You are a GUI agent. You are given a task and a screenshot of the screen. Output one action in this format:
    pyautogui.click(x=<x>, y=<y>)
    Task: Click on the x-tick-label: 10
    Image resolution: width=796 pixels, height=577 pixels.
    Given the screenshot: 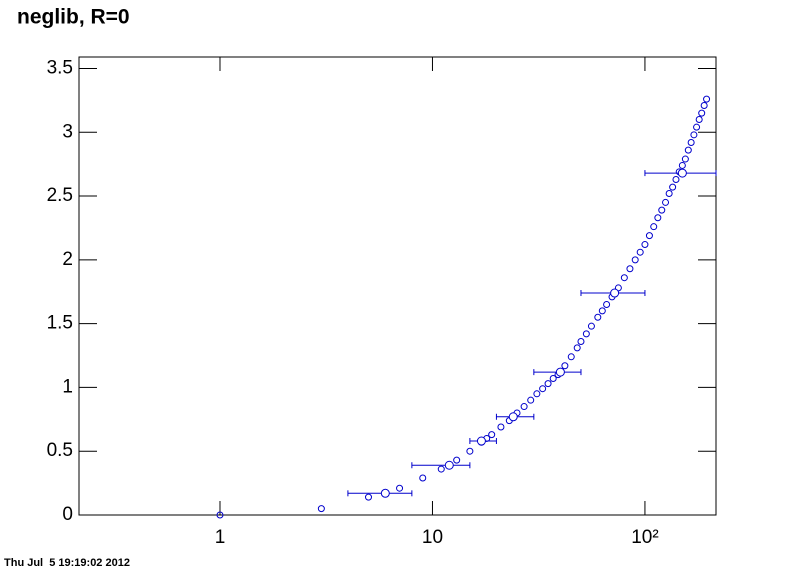 What is the action you would take?
    pyautogui.click(x=432, y=537)
    